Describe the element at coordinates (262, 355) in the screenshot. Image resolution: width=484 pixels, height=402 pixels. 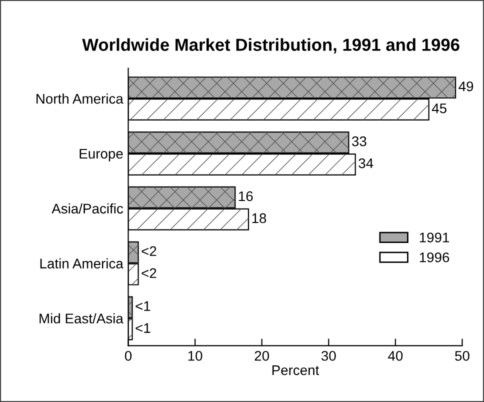
I see `x-tick-label: 20` at that location.